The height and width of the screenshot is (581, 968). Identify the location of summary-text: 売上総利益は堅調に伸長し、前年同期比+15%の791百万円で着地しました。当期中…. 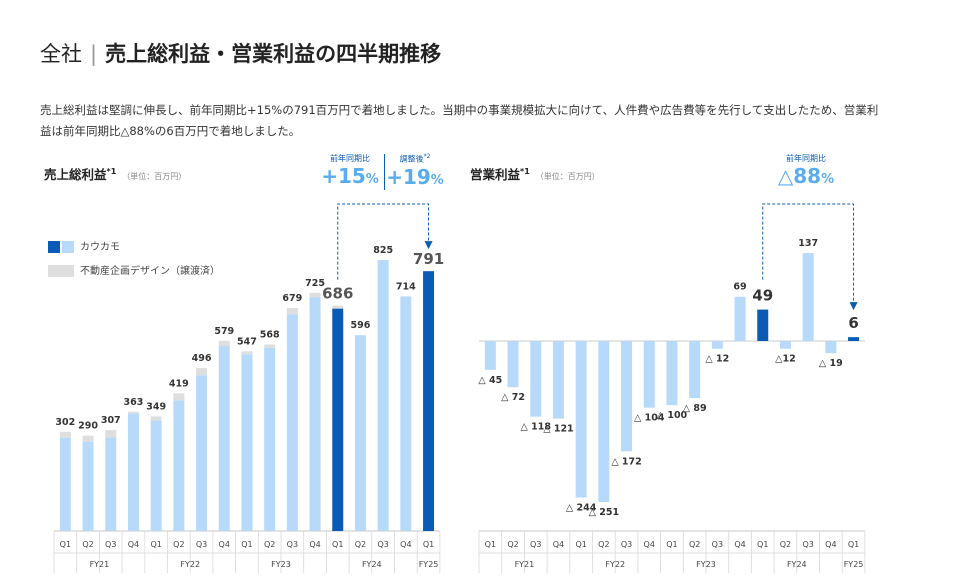
(459, 120).